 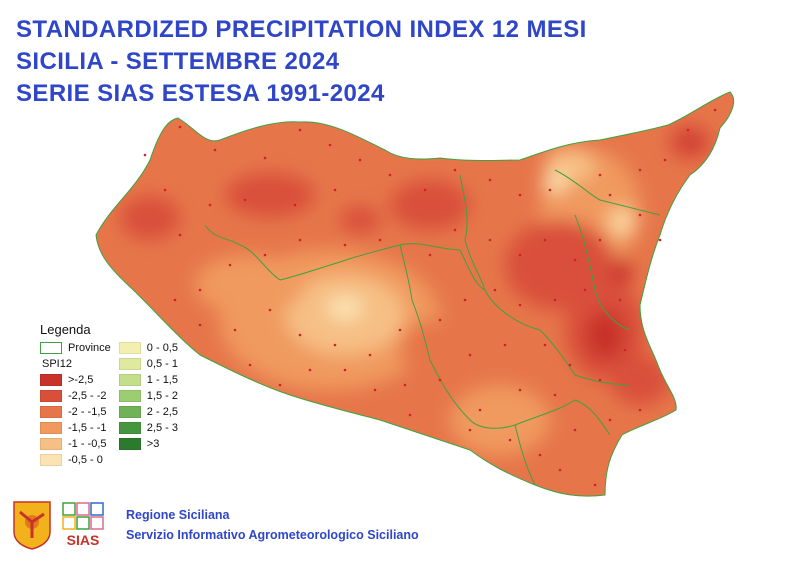 What do you see at coordinates (51, 348) in the screenshot?
I see `province-swatch` at bounding box center [51, 348].